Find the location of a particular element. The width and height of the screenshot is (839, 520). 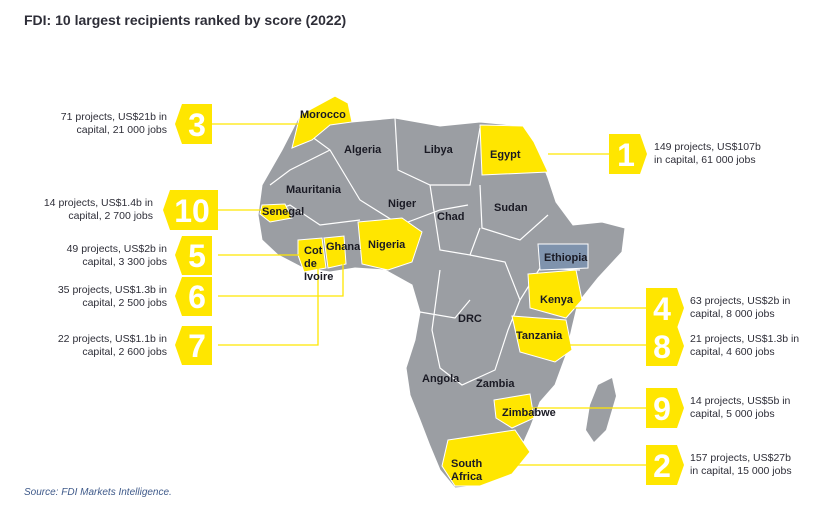

svg-text: 1 is located at coordinates (626, 155).